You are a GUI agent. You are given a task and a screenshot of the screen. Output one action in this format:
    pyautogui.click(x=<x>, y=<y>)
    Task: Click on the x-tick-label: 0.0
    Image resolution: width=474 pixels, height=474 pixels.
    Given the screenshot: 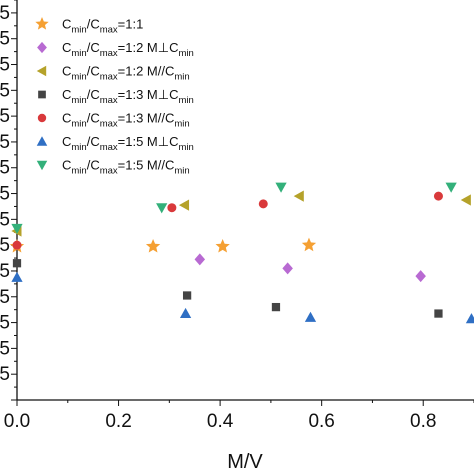 What is the action you would take?
    pyautogui.click(x=17, y=421)
    